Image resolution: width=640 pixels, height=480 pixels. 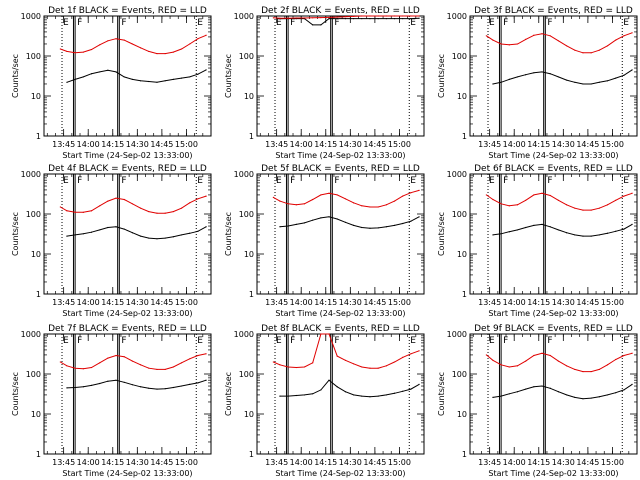 I want to click on panel-title: Det 8f BLACK = Events, RED = LLD, so click(x=340, y=329).